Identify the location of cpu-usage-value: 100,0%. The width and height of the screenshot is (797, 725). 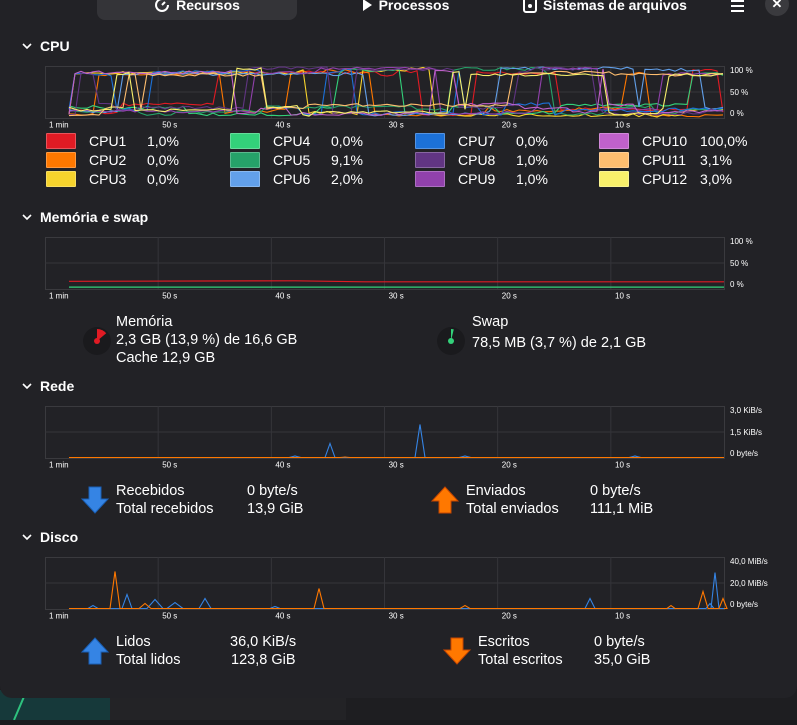
(724, 141).